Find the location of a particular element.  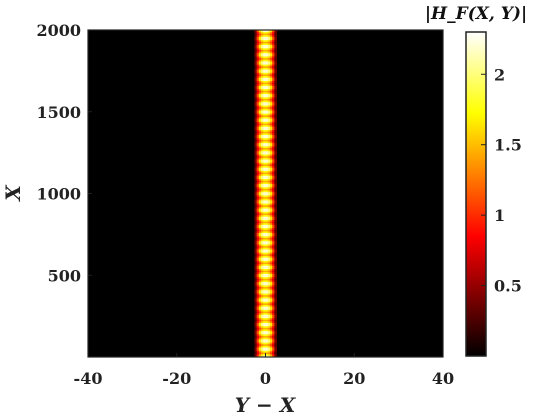

x-tick-label: -20 is located at coordinates (176, 378).